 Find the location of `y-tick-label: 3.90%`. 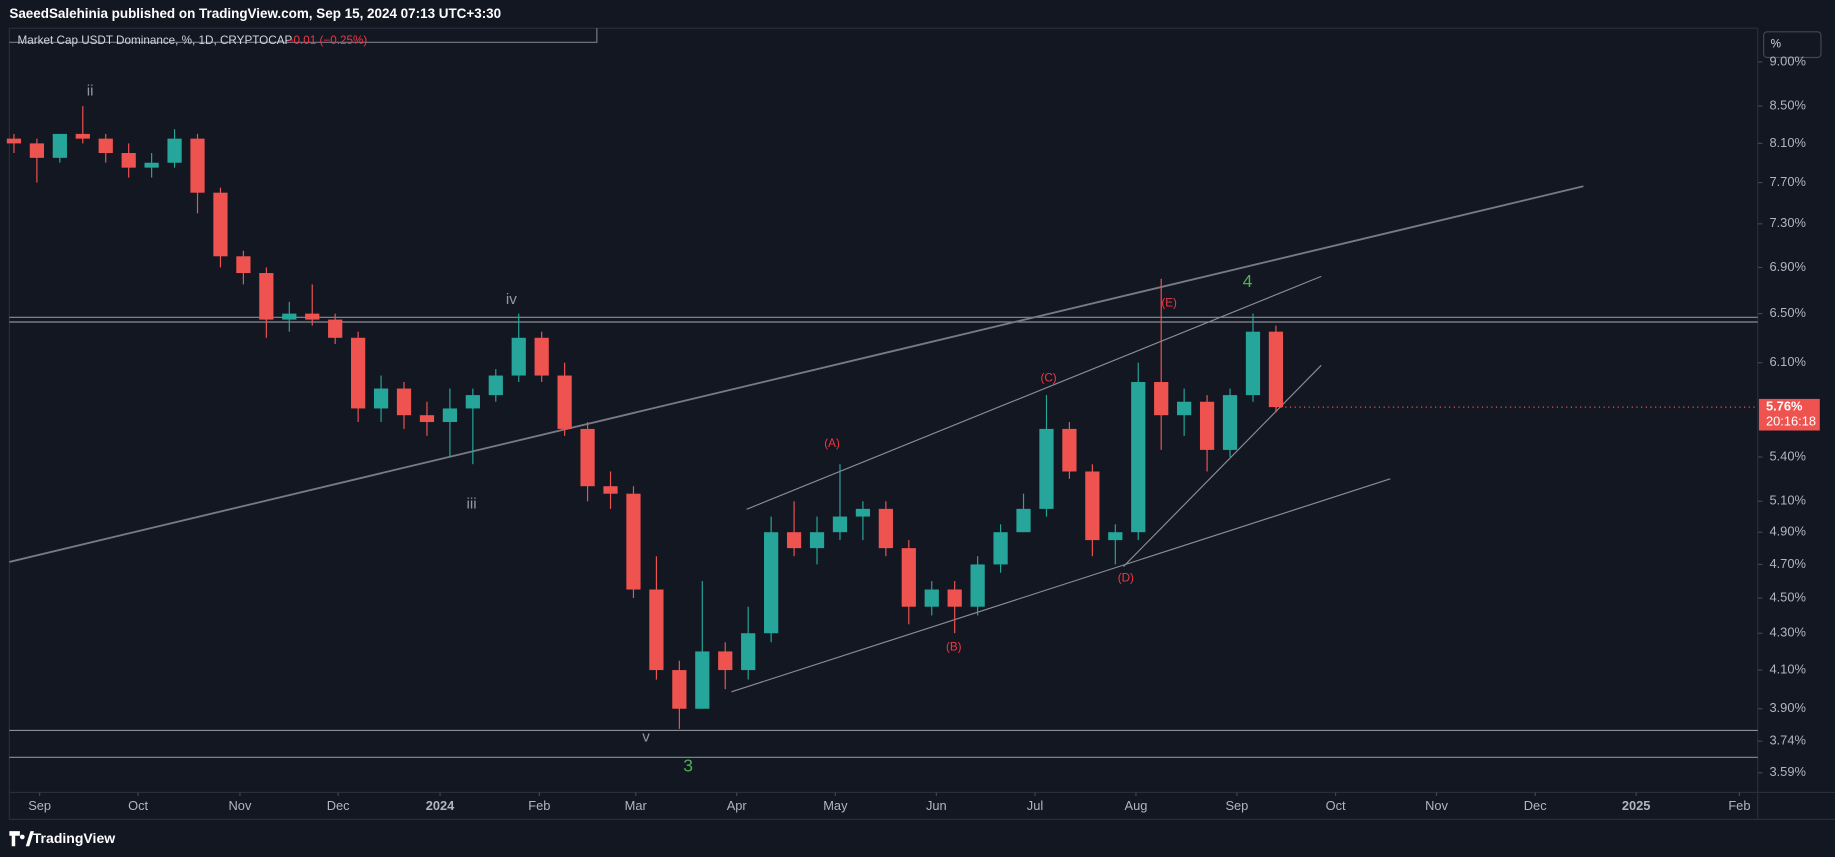

y-tick-label: 3.90% is located at coordinates (1787, 707).